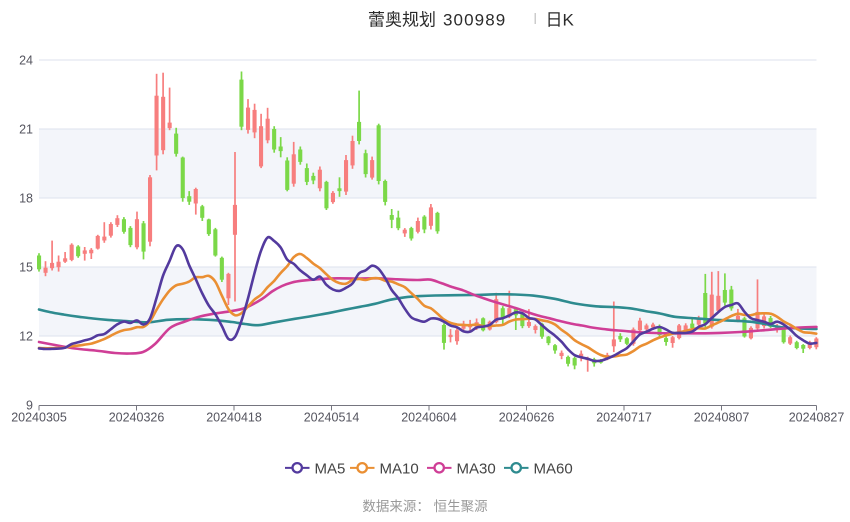 The image size is (850, 522). I want to click on svg-text: 300989, so click(474, 20).